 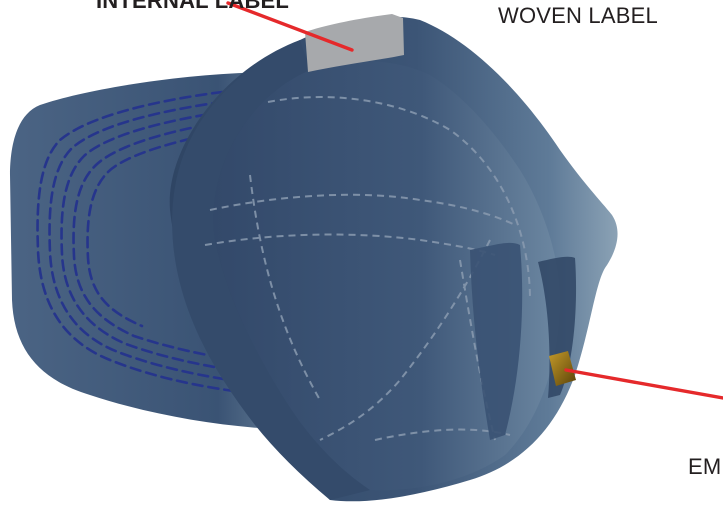 I want to click on internal-label-patch, so click(x=354, y=43).